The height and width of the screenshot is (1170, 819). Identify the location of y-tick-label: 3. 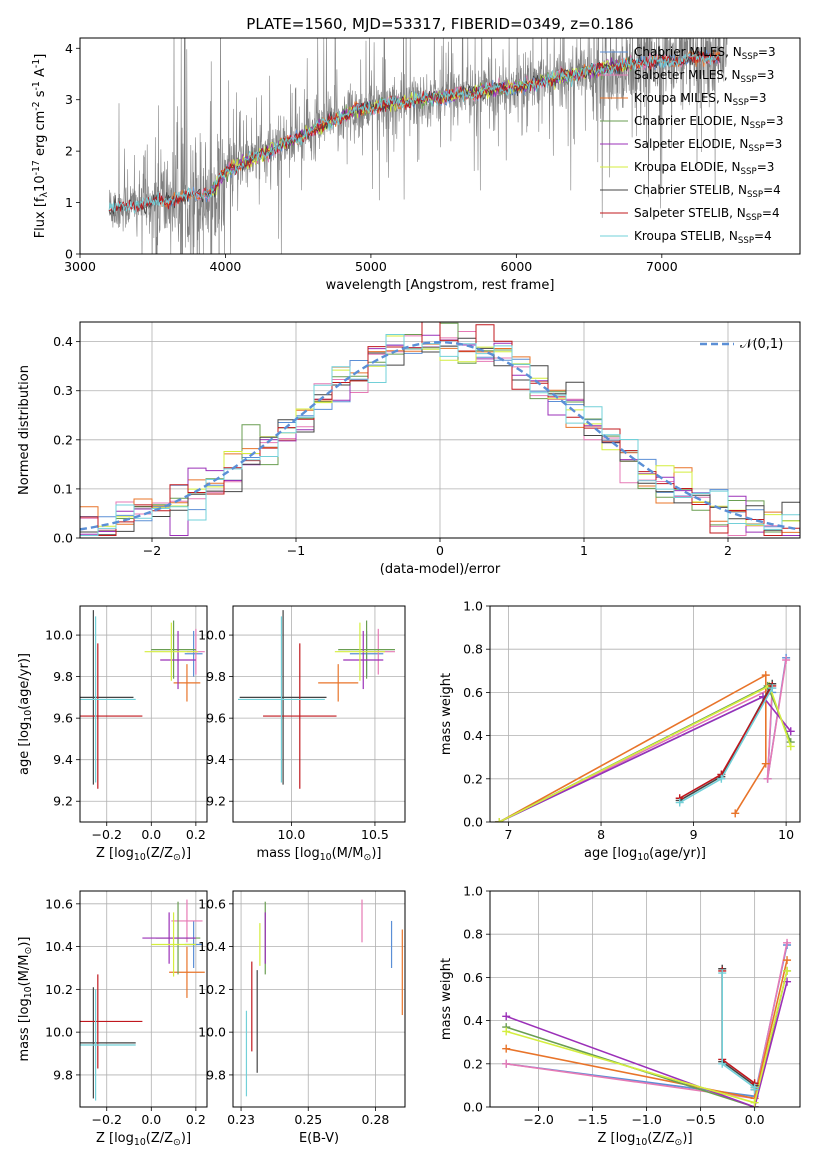
(69, 99).